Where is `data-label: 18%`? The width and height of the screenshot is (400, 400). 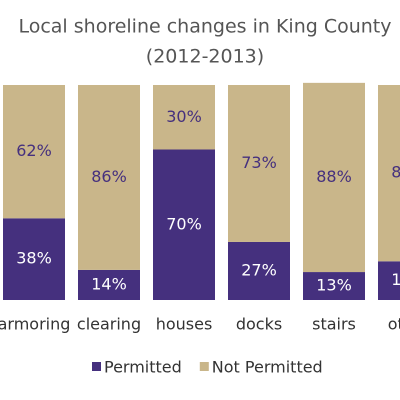 data-label: 18% is located at coordinates (395, 279).